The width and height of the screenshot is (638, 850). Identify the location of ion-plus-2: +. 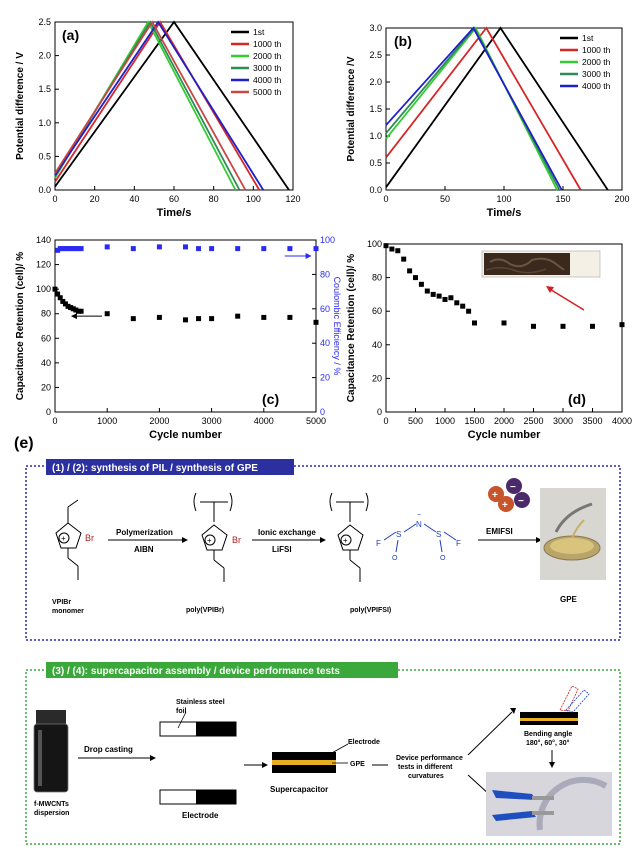
(505, 505).